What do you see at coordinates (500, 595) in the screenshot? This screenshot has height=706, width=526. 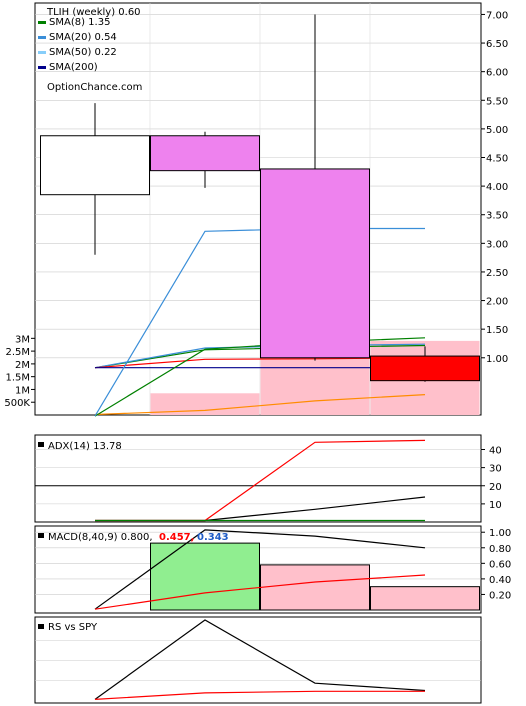 I see `macd-tick-label: 0.20` at bounding box center [500, 595].